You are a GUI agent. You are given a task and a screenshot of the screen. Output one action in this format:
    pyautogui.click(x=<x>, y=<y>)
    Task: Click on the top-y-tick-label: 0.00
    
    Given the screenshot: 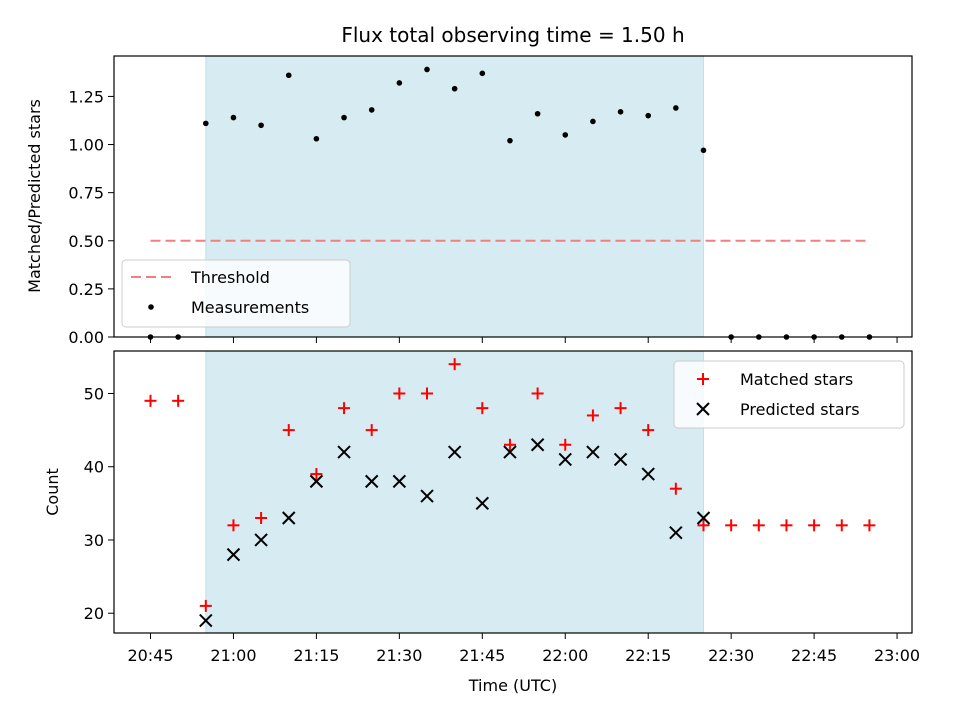 What is the action you would take?
    pyautogui.click(x=86, y=337)
    